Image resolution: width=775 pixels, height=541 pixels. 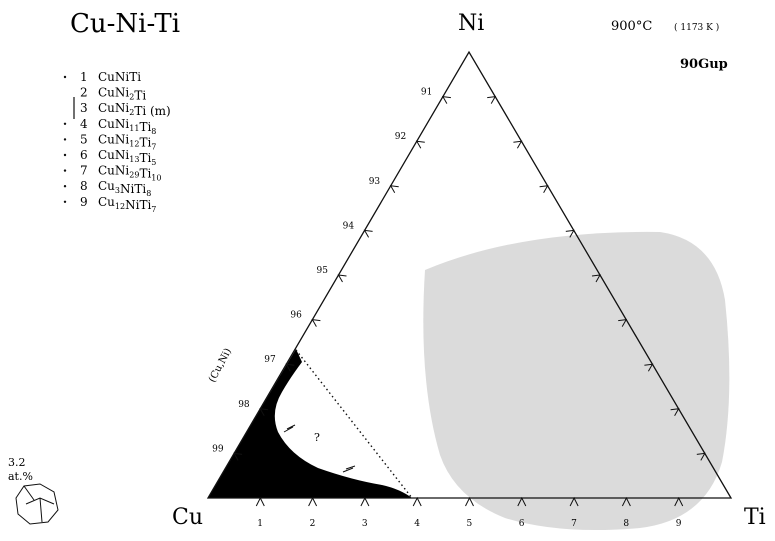 I want to click on scale-value: 3.2, so click(x=17, y=462).